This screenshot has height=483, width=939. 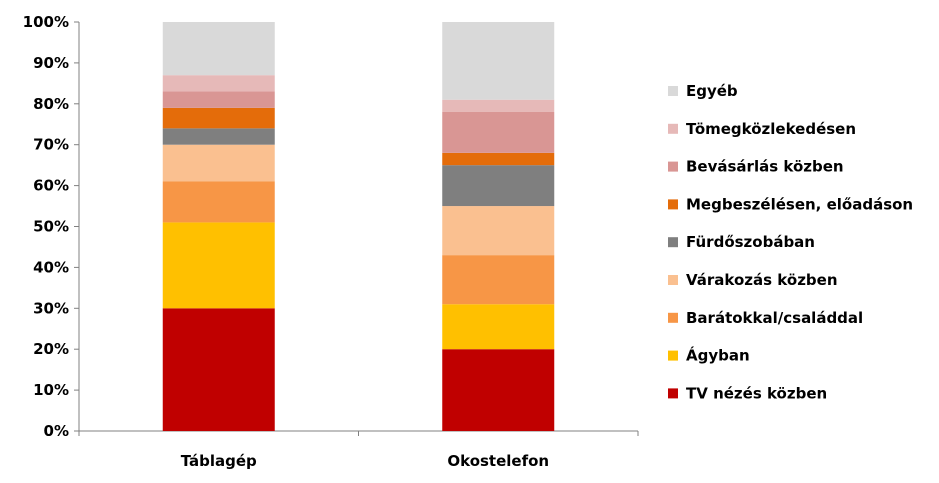 I want to click on y-tick-label: 10%, so click(x=51, y=390).